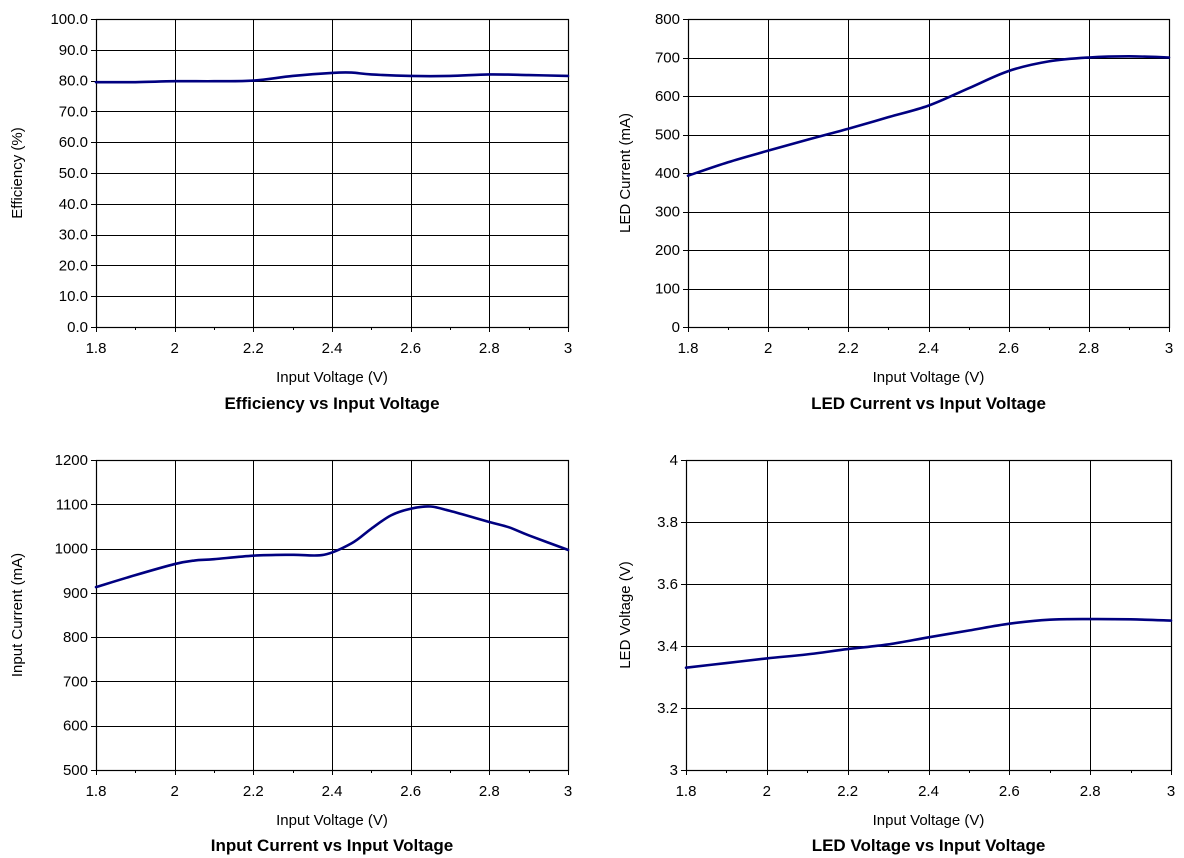 The height and width of the screenshot is (858, 1184). I want to click on y-tick-label: 3.2, so click(667, 708).